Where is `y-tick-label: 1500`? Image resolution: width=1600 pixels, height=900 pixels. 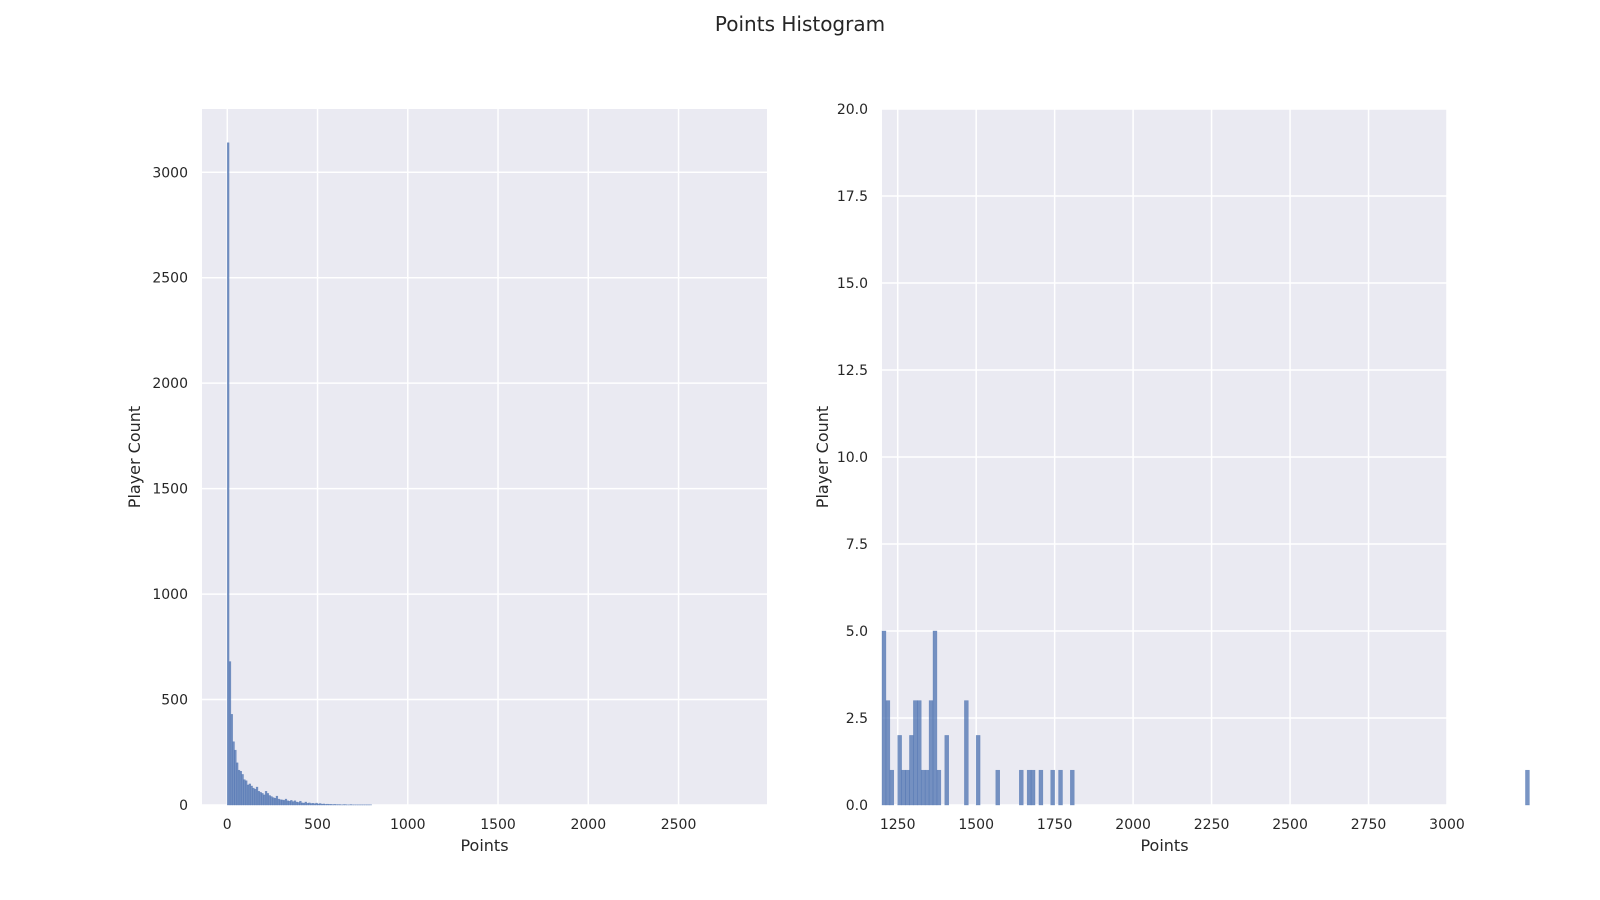 y-tick-label: 1500 is located at coordinates (170, 490).